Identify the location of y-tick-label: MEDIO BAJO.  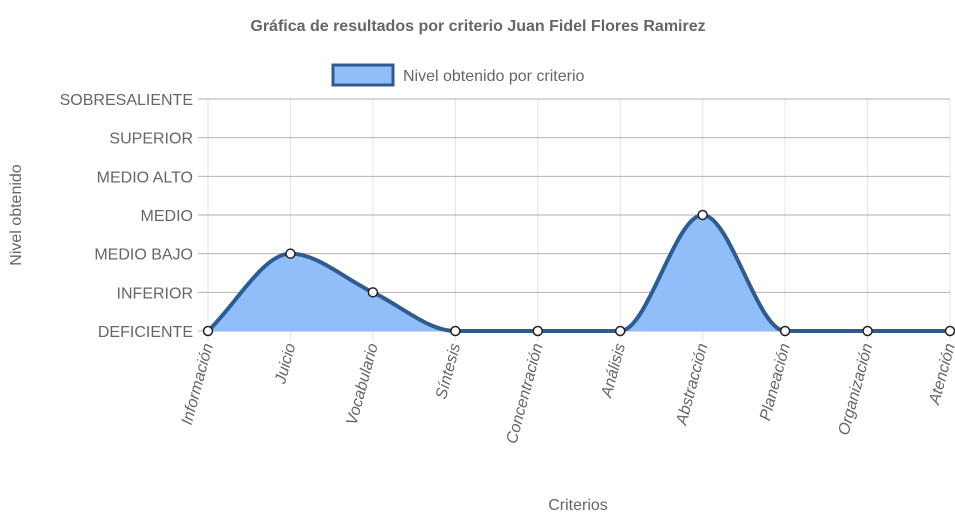
(143, 255).